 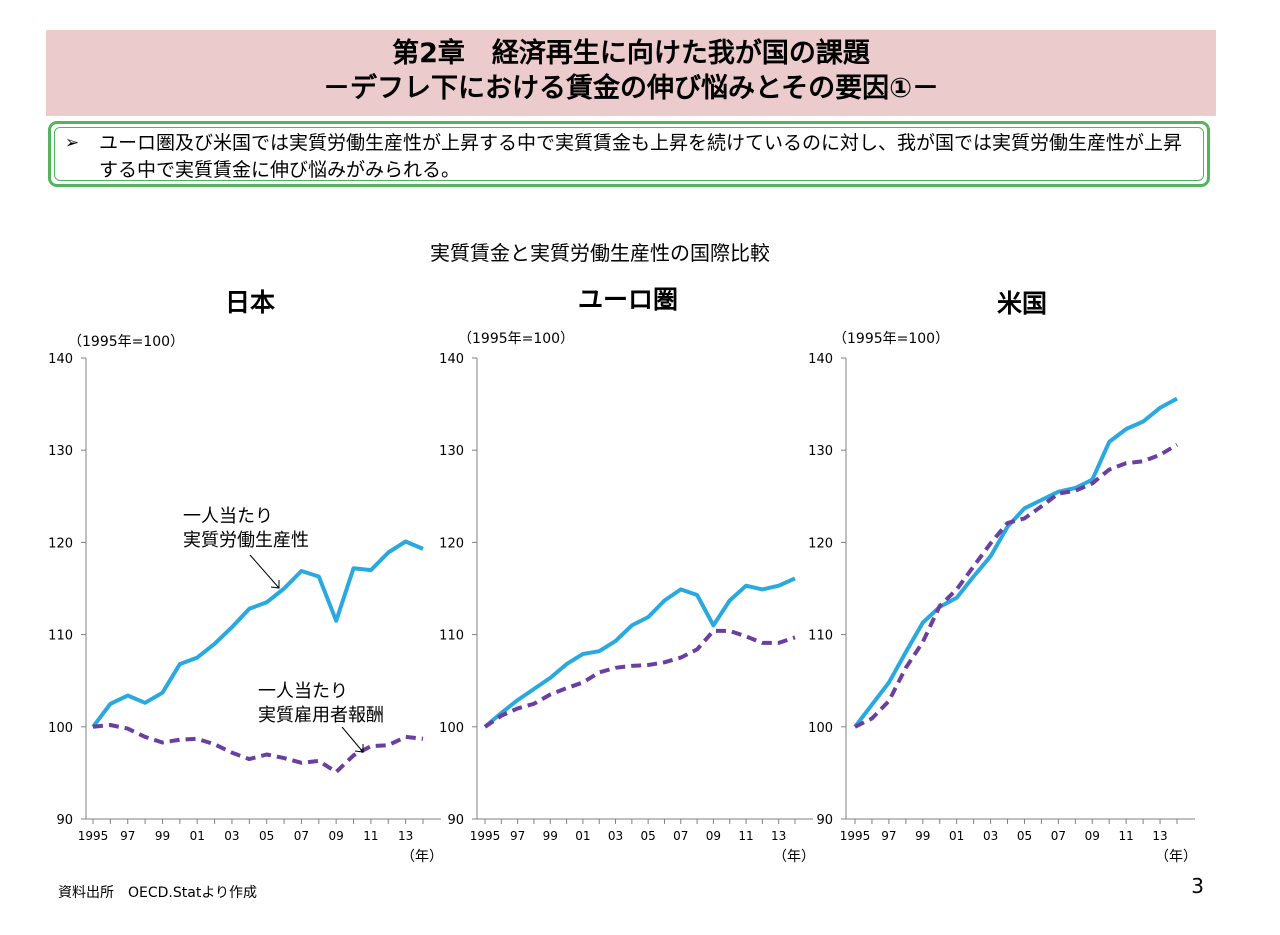 I want to click on chart-title-japan: 日本, so click(x=249, y=302).